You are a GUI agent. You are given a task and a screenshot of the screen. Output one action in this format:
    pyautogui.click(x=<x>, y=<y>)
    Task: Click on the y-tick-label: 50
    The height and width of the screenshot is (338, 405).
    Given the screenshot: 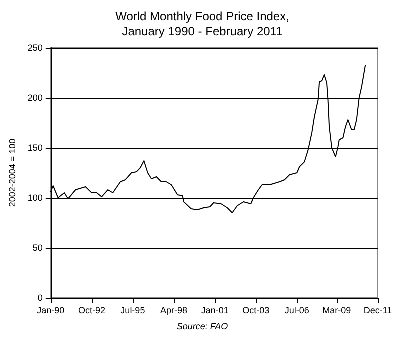 What is the action you would take?
    pyautogui.click(x=37, y=248)
    